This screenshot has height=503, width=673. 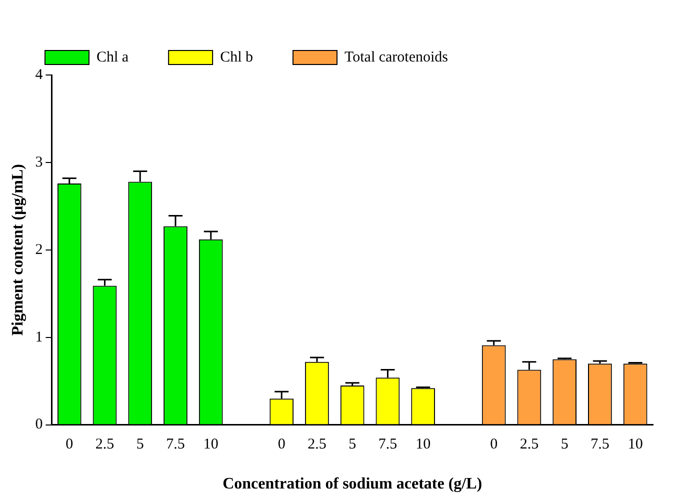 I want to click on legend-label: Total carotenoids, so click(x=396, y=57).